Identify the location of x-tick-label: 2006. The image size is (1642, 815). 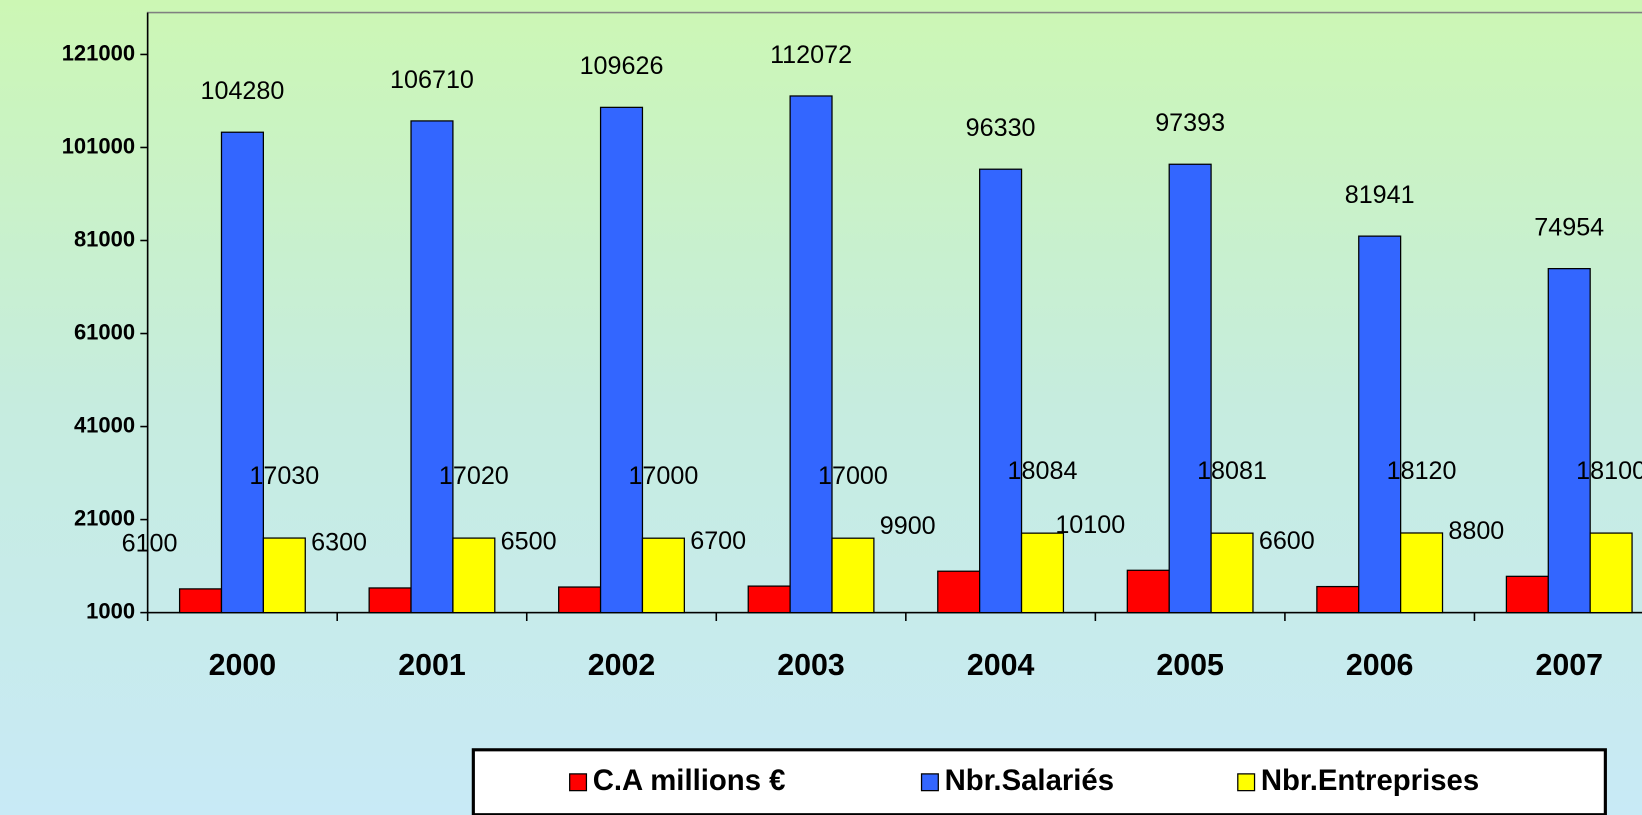
(1380, 665).